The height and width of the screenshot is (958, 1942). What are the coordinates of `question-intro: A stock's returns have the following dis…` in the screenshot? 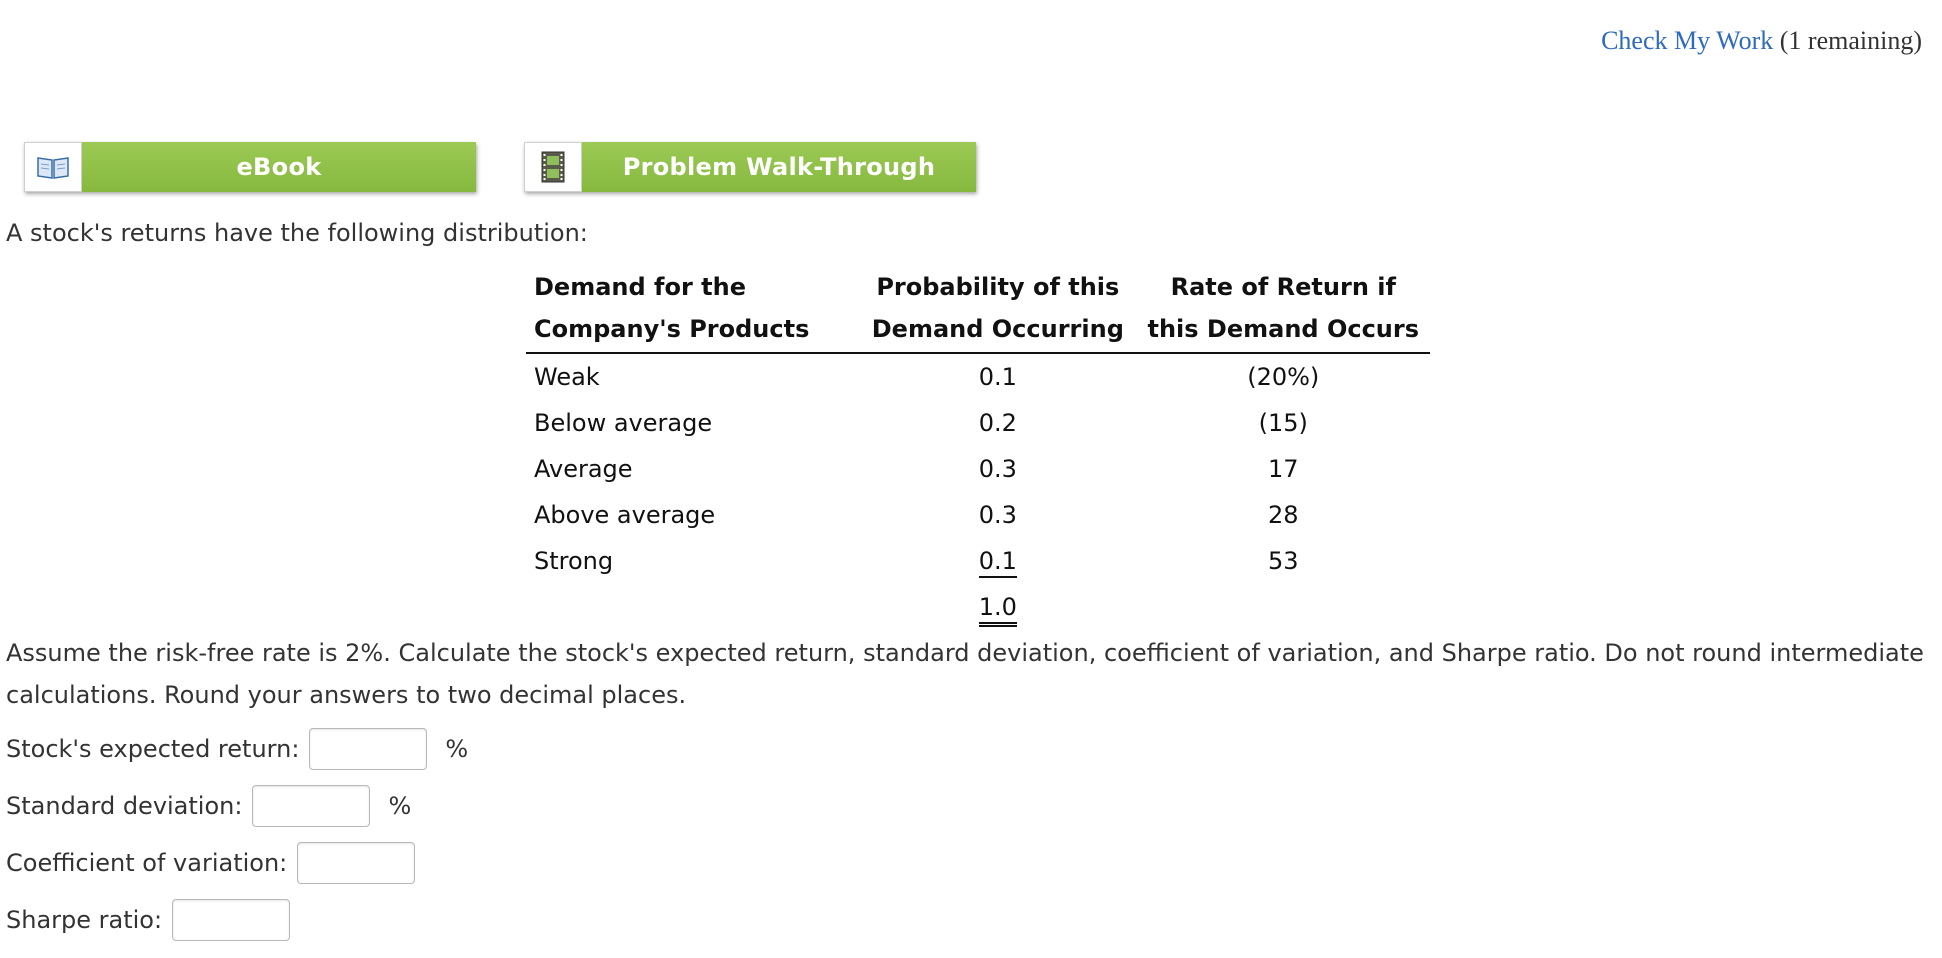 It's located at (297, 233).